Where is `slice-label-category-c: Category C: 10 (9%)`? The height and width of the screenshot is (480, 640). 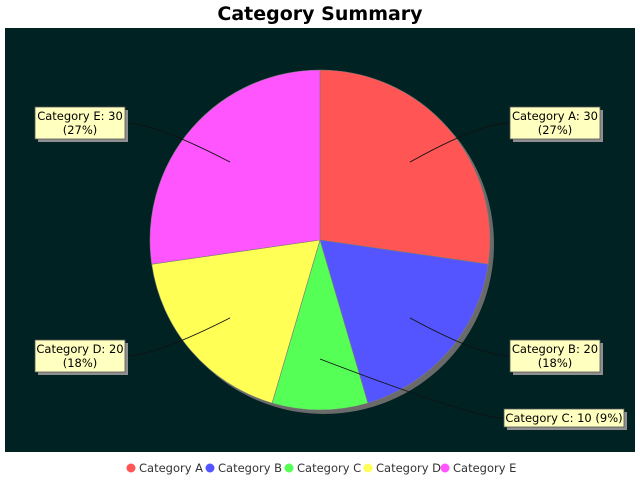 slice-label-category-c: Category C: 10 (9%) is located at coordinates (565, 419).